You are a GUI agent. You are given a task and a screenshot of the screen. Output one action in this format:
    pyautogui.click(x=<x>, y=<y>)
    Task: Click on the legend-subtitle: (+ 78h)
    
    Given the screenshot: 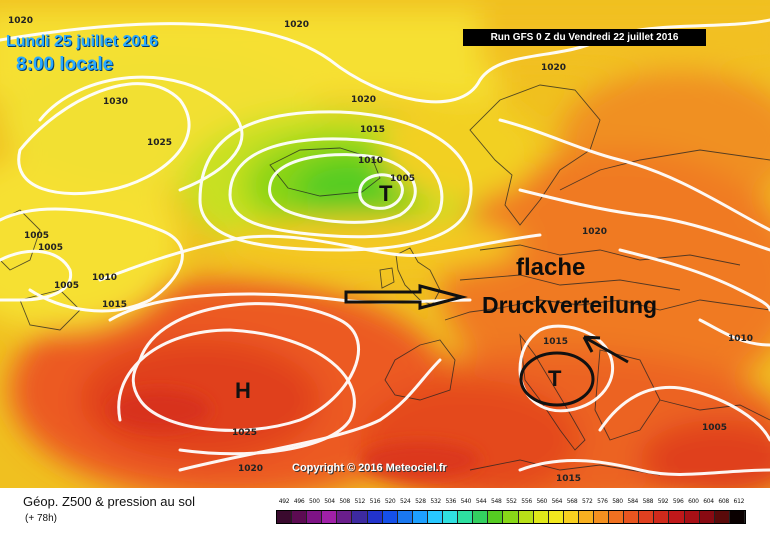 What is the action you would take?
    pyautogui.click(x=41, y=518)
    